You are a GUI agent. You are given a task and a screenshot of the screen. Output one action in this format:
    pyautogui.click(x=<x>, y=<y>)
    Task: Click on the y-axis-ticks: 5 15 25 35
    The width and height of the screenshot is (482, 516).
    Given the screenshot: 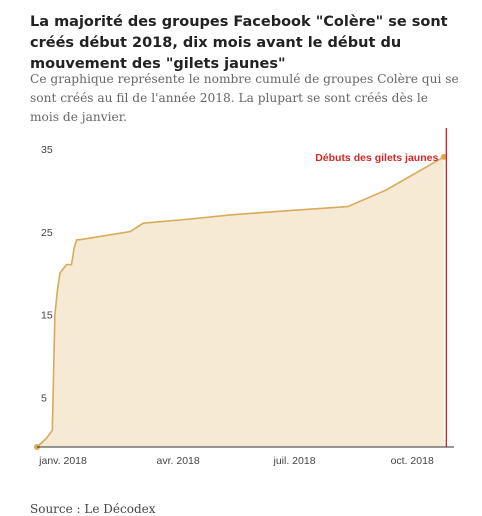 What is the action you would take?
    pyautogui.click(x=47, y=274)
    